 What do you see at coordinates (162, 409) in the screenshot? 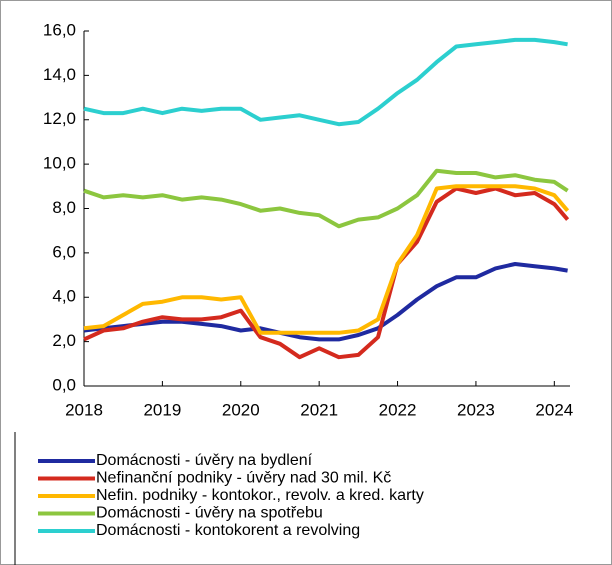
I see `x-tick-label: 2019` at bounding box center [162, 409].